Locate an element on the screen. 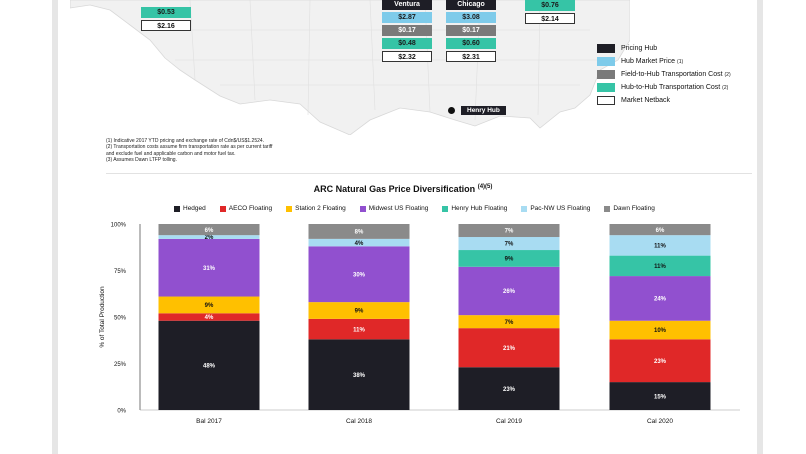 The height and width of the screenshot is (454, 806). map-legend-item: Hub-to-Hub Transportation Cost (2) is located at coordinates (664, 87).